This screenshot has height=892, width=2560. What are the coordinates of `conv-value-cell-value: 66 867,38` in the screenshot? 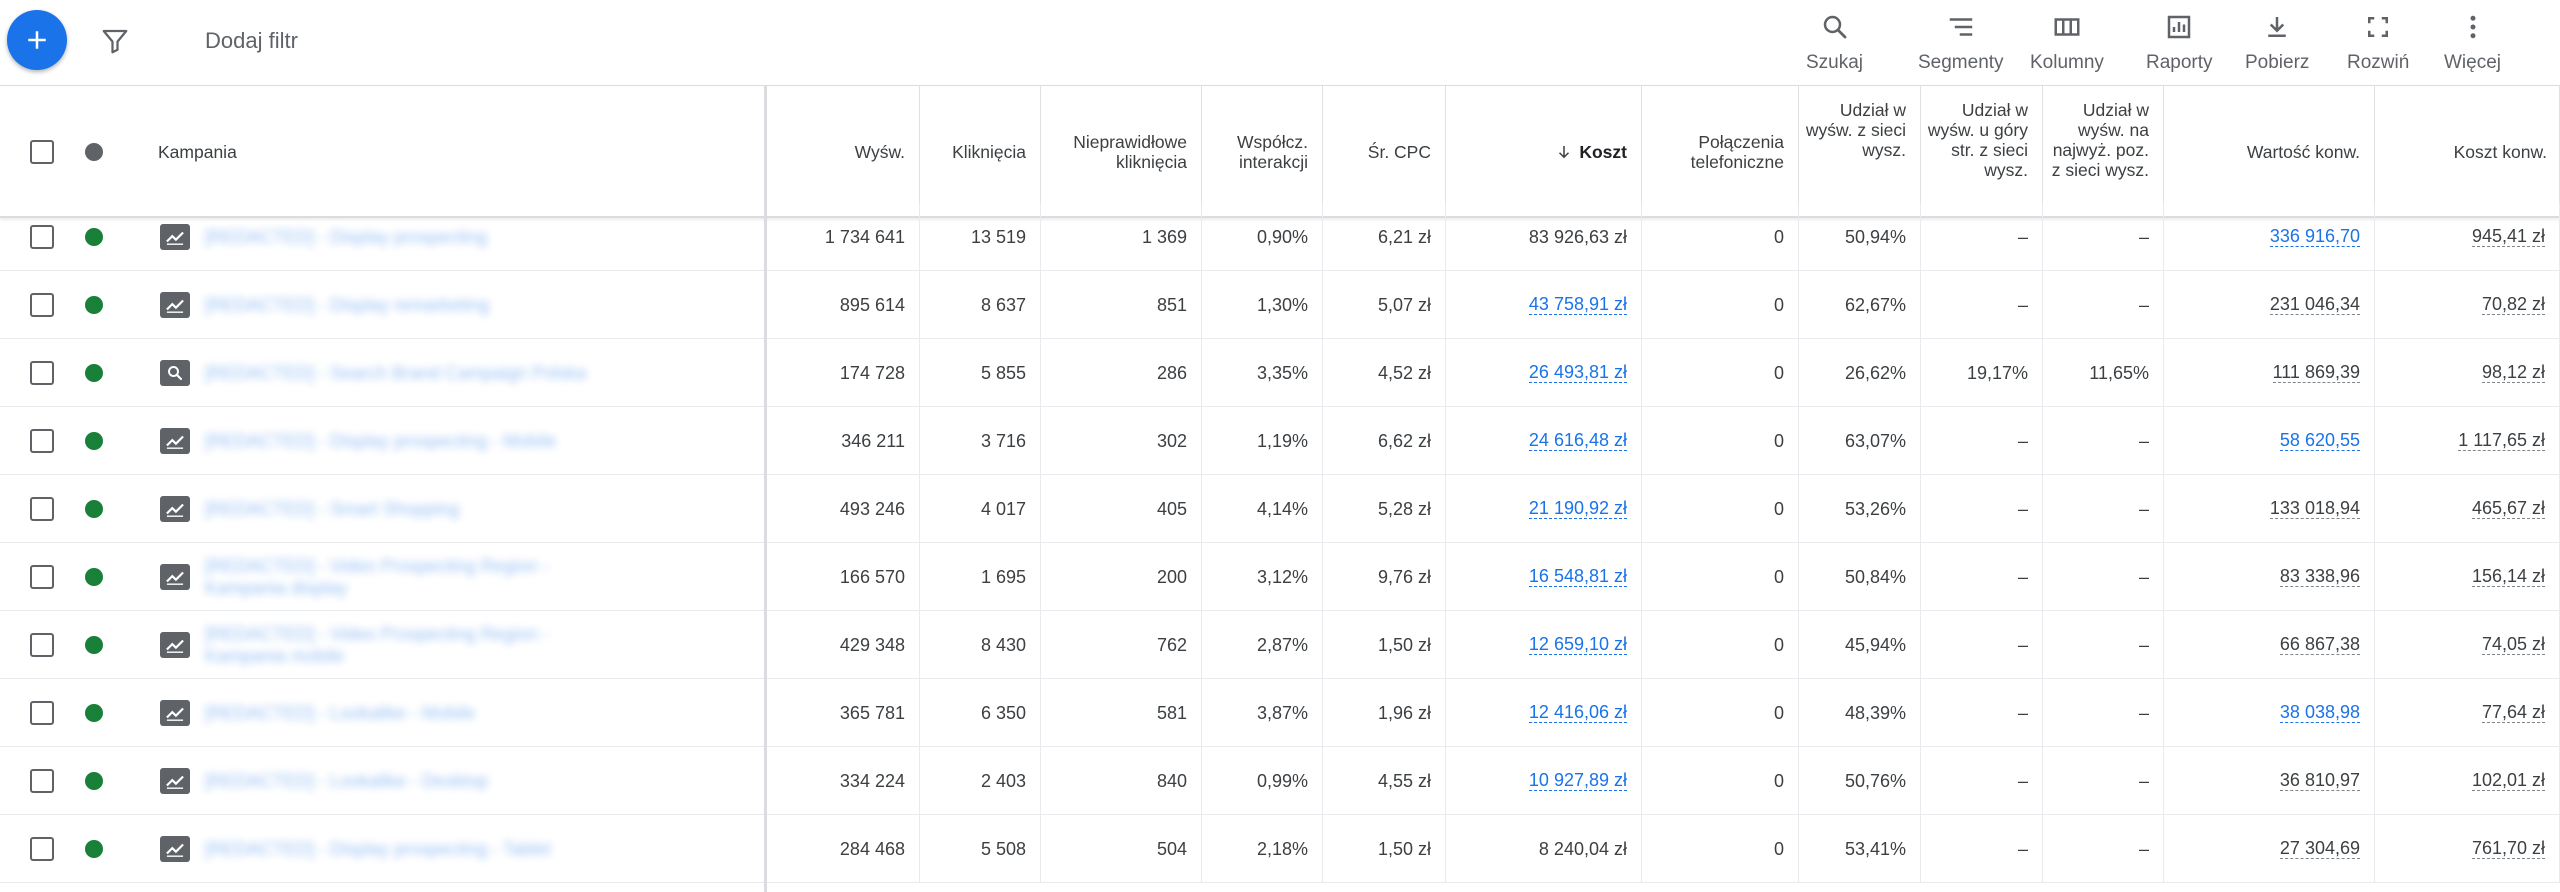 It's located at (2319, 644).